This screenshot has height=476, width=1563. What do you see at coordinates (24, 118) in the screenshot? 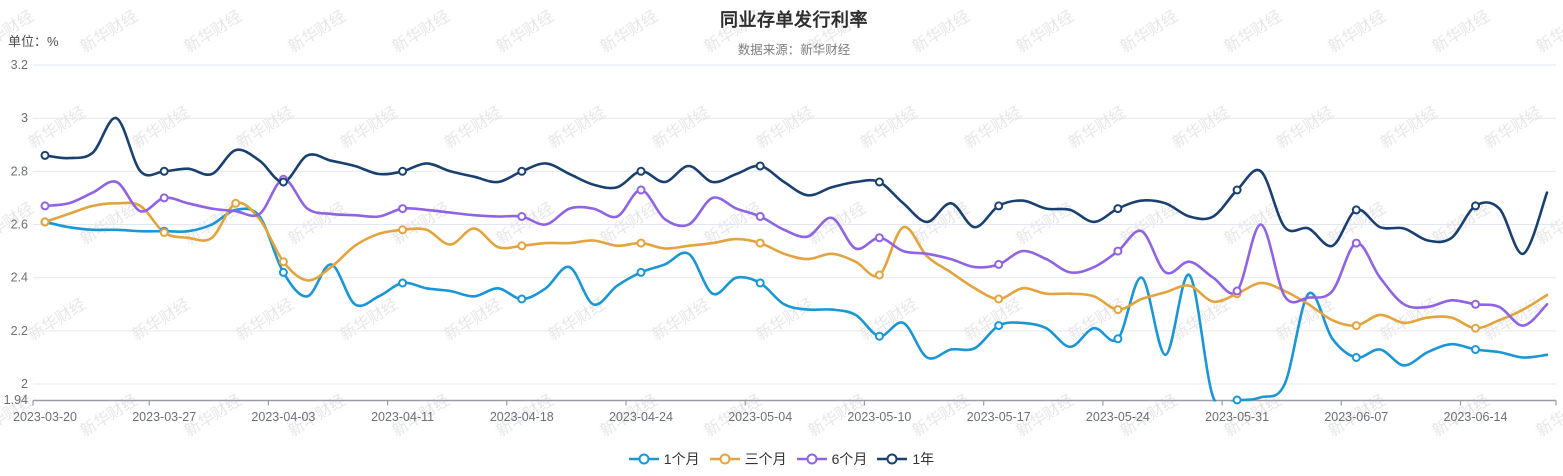
I see `y-axis-label: 3` at bounding box center [24, 118].